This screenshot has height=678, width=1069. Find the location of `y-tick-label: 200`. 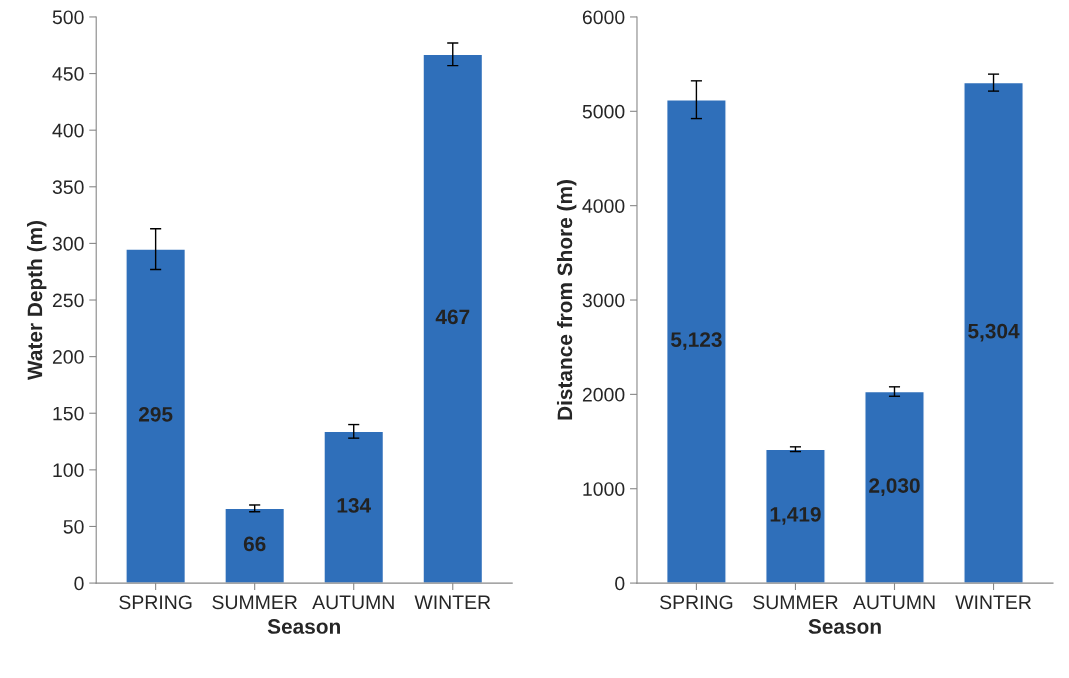

y-tick-label: 200 is located at coordinates (68, 357).